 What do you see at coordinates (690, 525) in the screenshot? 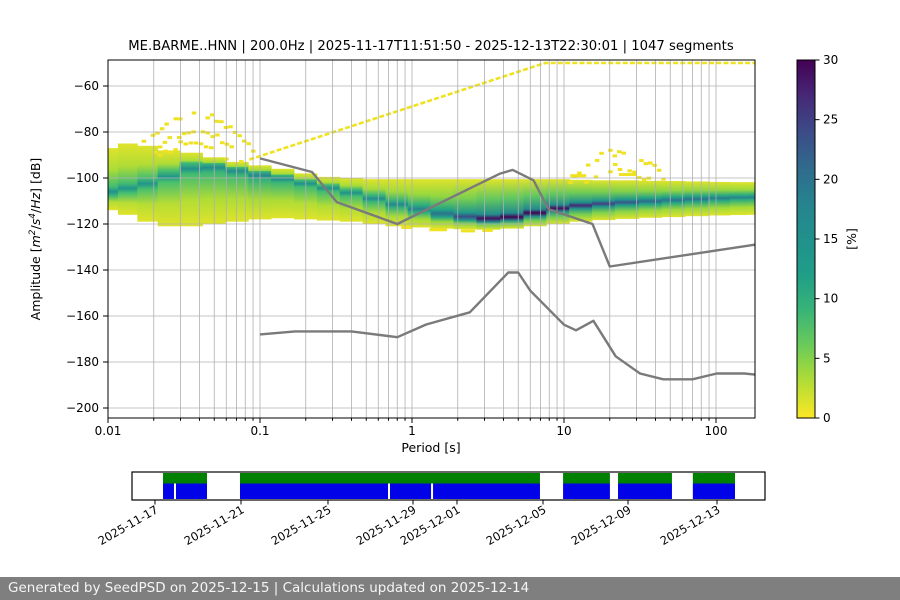
I see `timeline-date-label: 2025-12-13` at bounding box center [690, 525].